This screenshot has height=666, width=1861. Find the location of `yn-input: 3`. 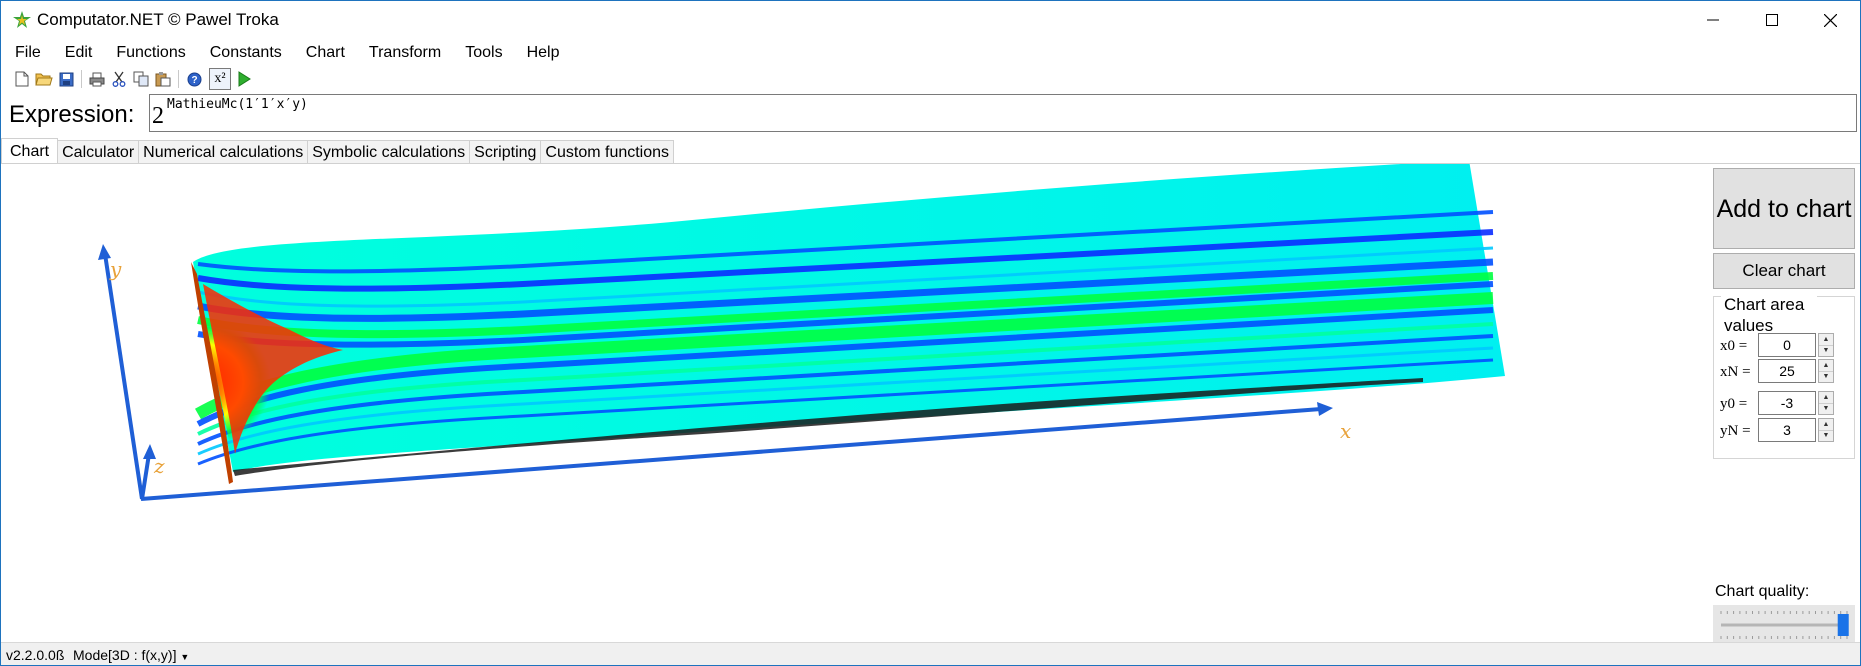

yn-input: 3 is located at coordinates (1787, 430).